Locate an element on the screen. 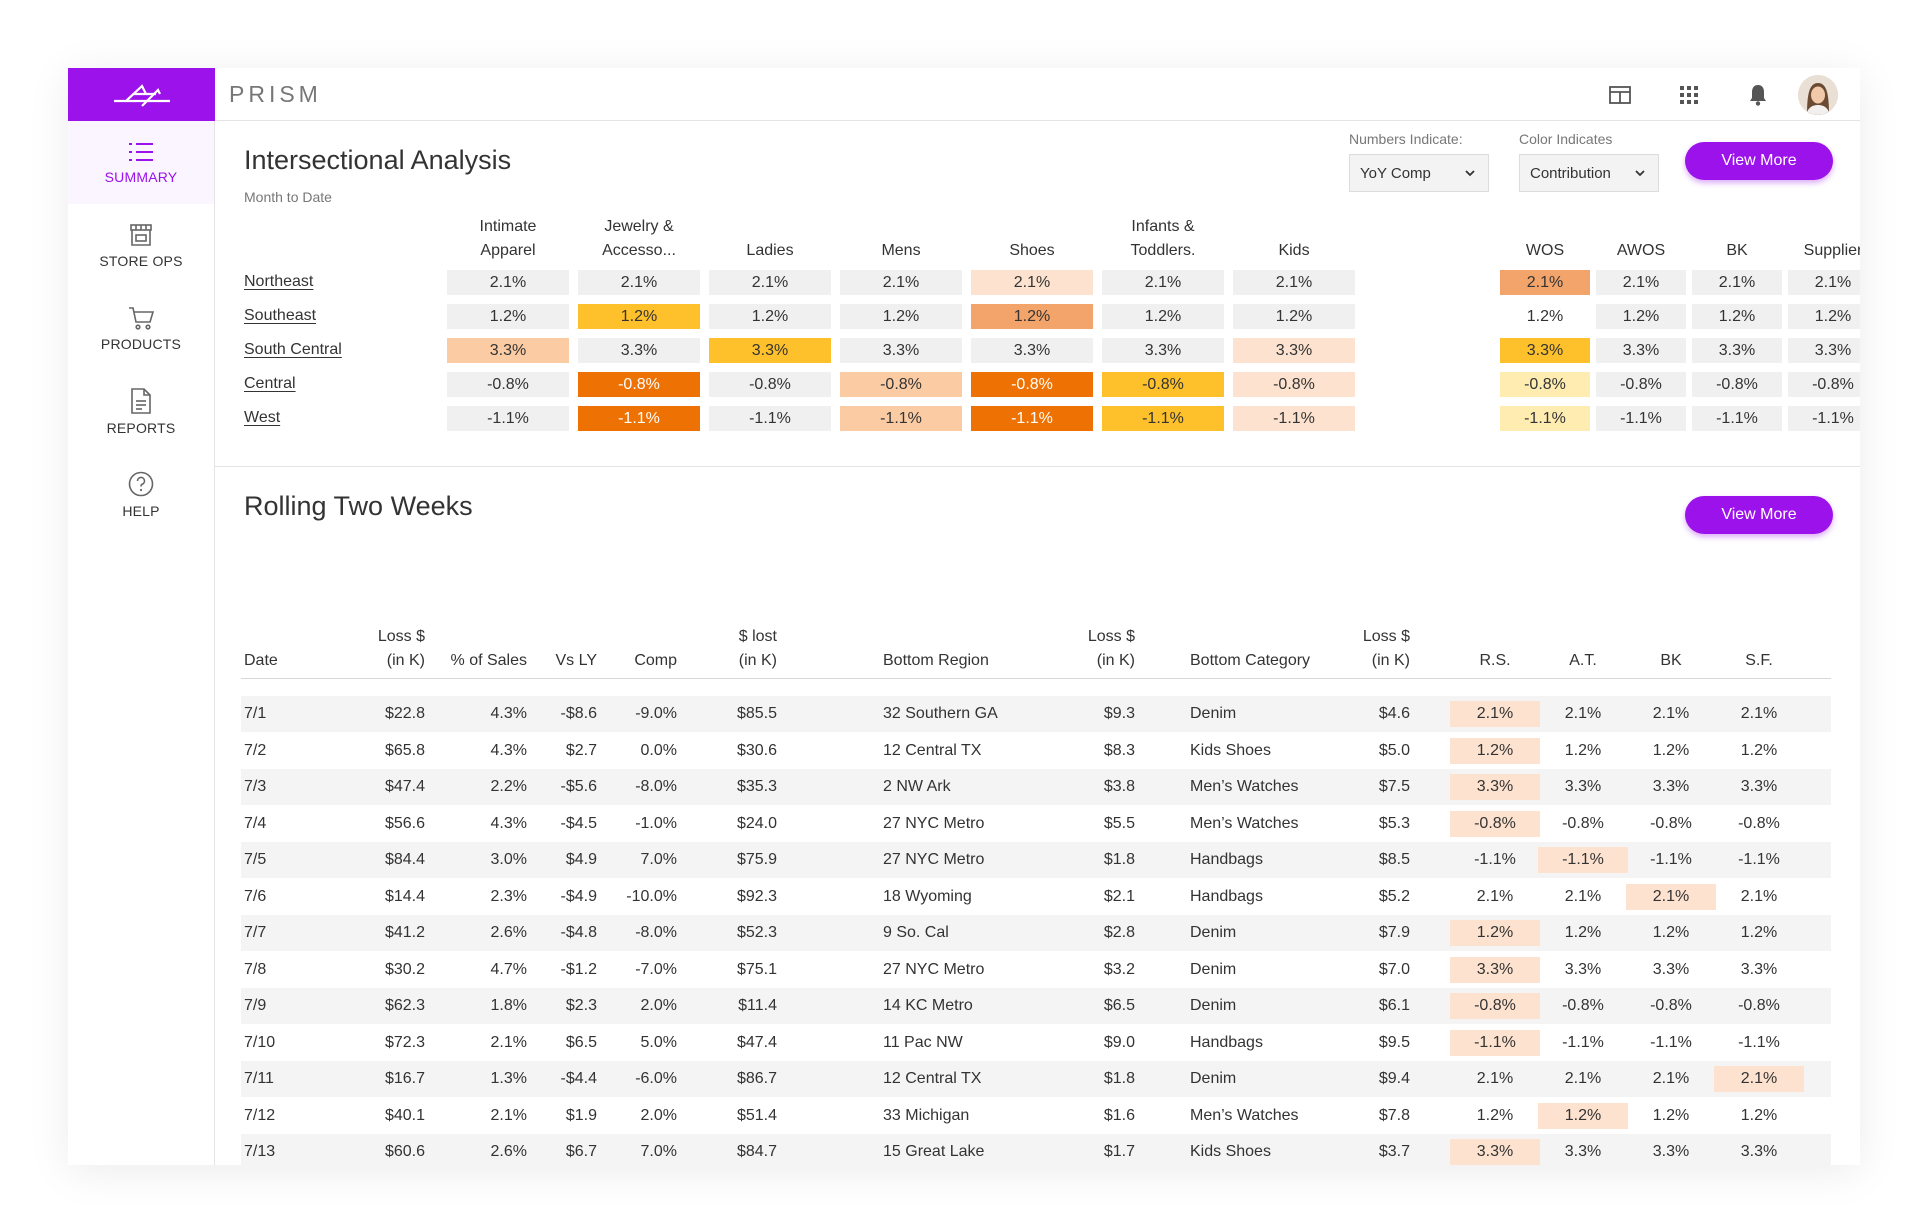  table-cell-date: 7/5 is located at coordinates (255, 859).